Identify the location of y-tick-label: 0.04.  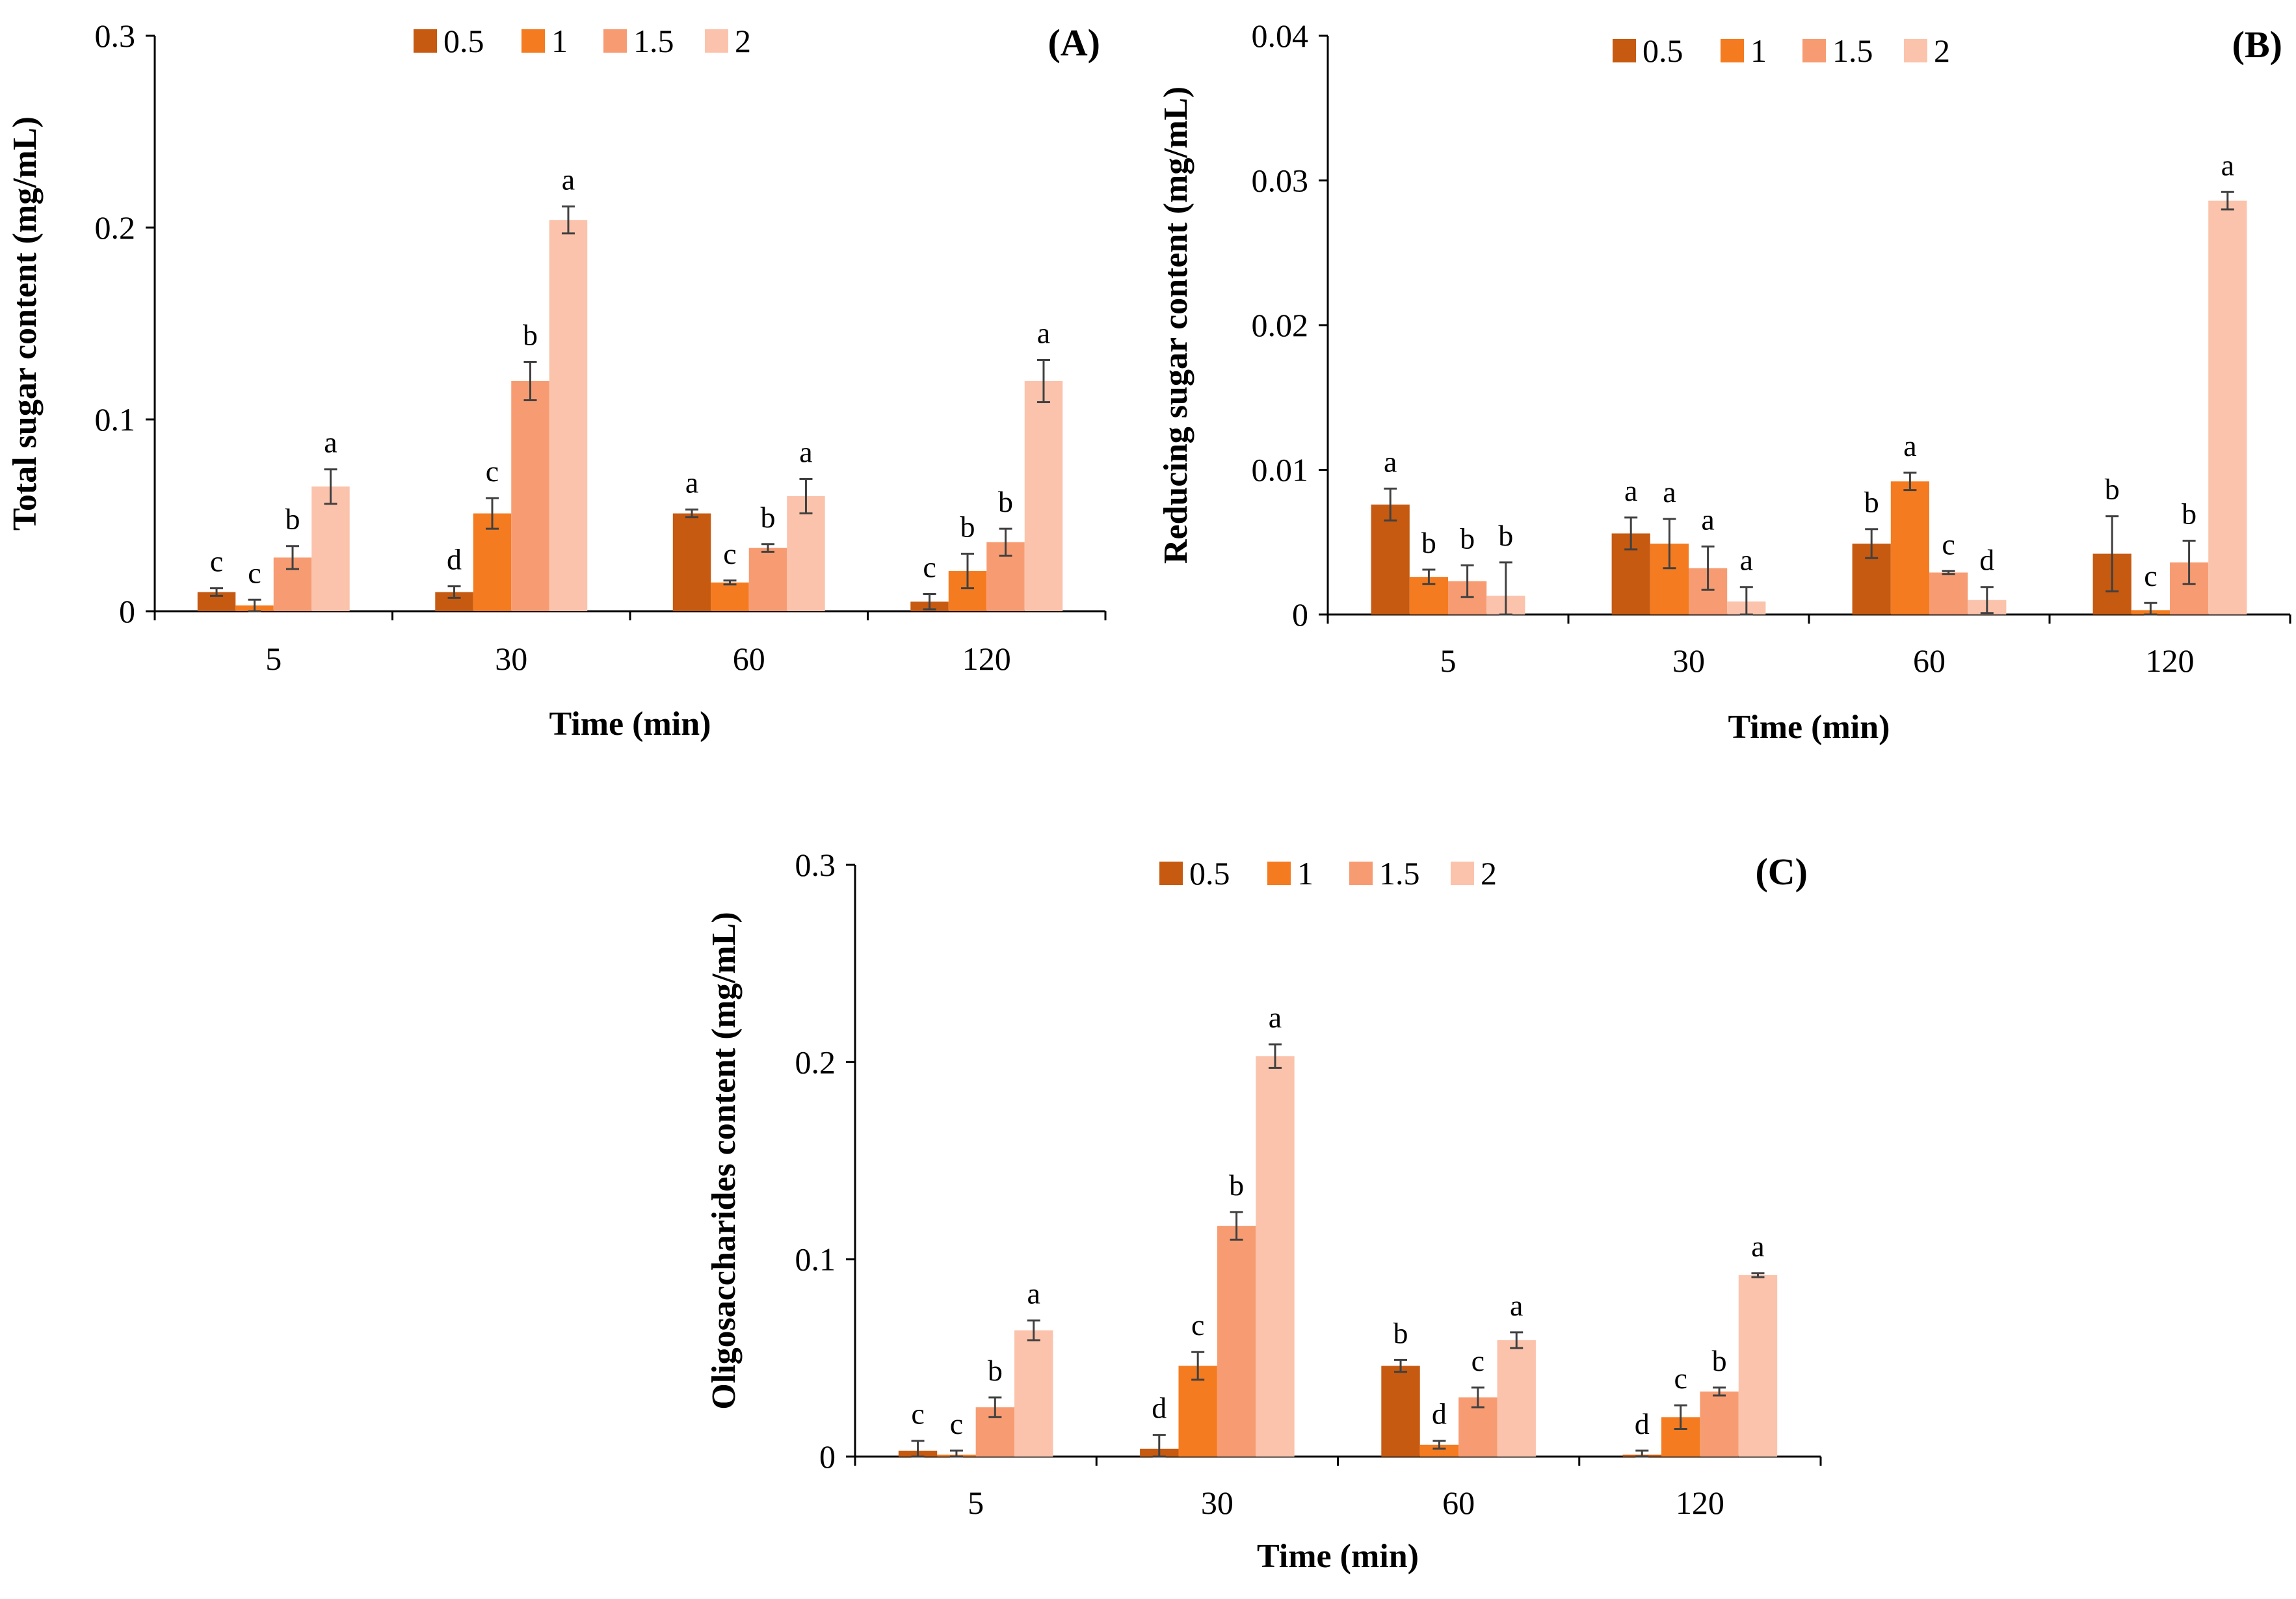
(1281, 36).